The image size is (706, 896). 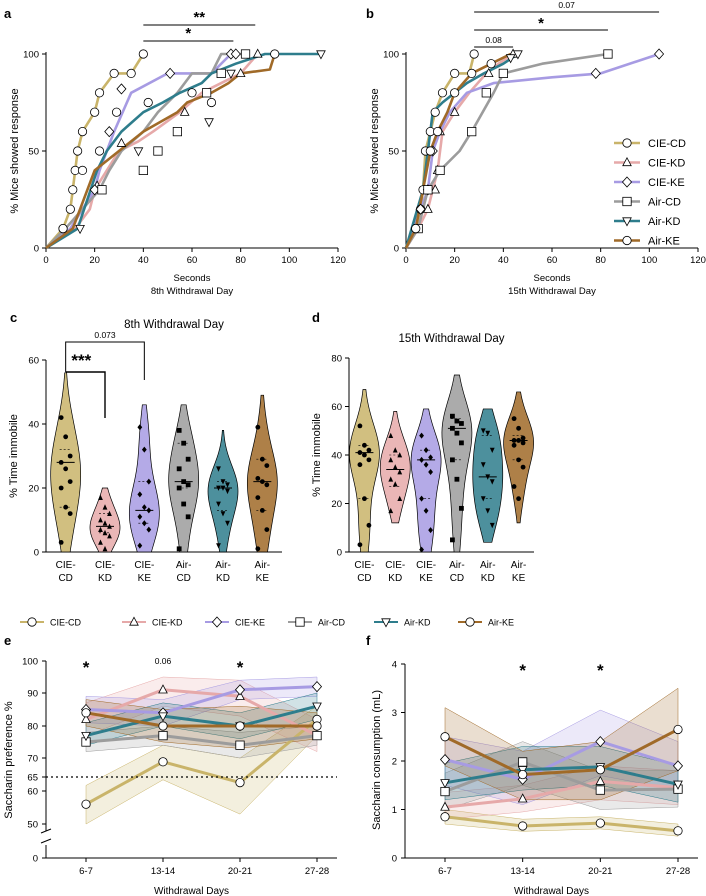 What do you see at coordinates (223, 491) in the screenshot?
I see `violin-Air-KD` at bounding box center [223, 491].